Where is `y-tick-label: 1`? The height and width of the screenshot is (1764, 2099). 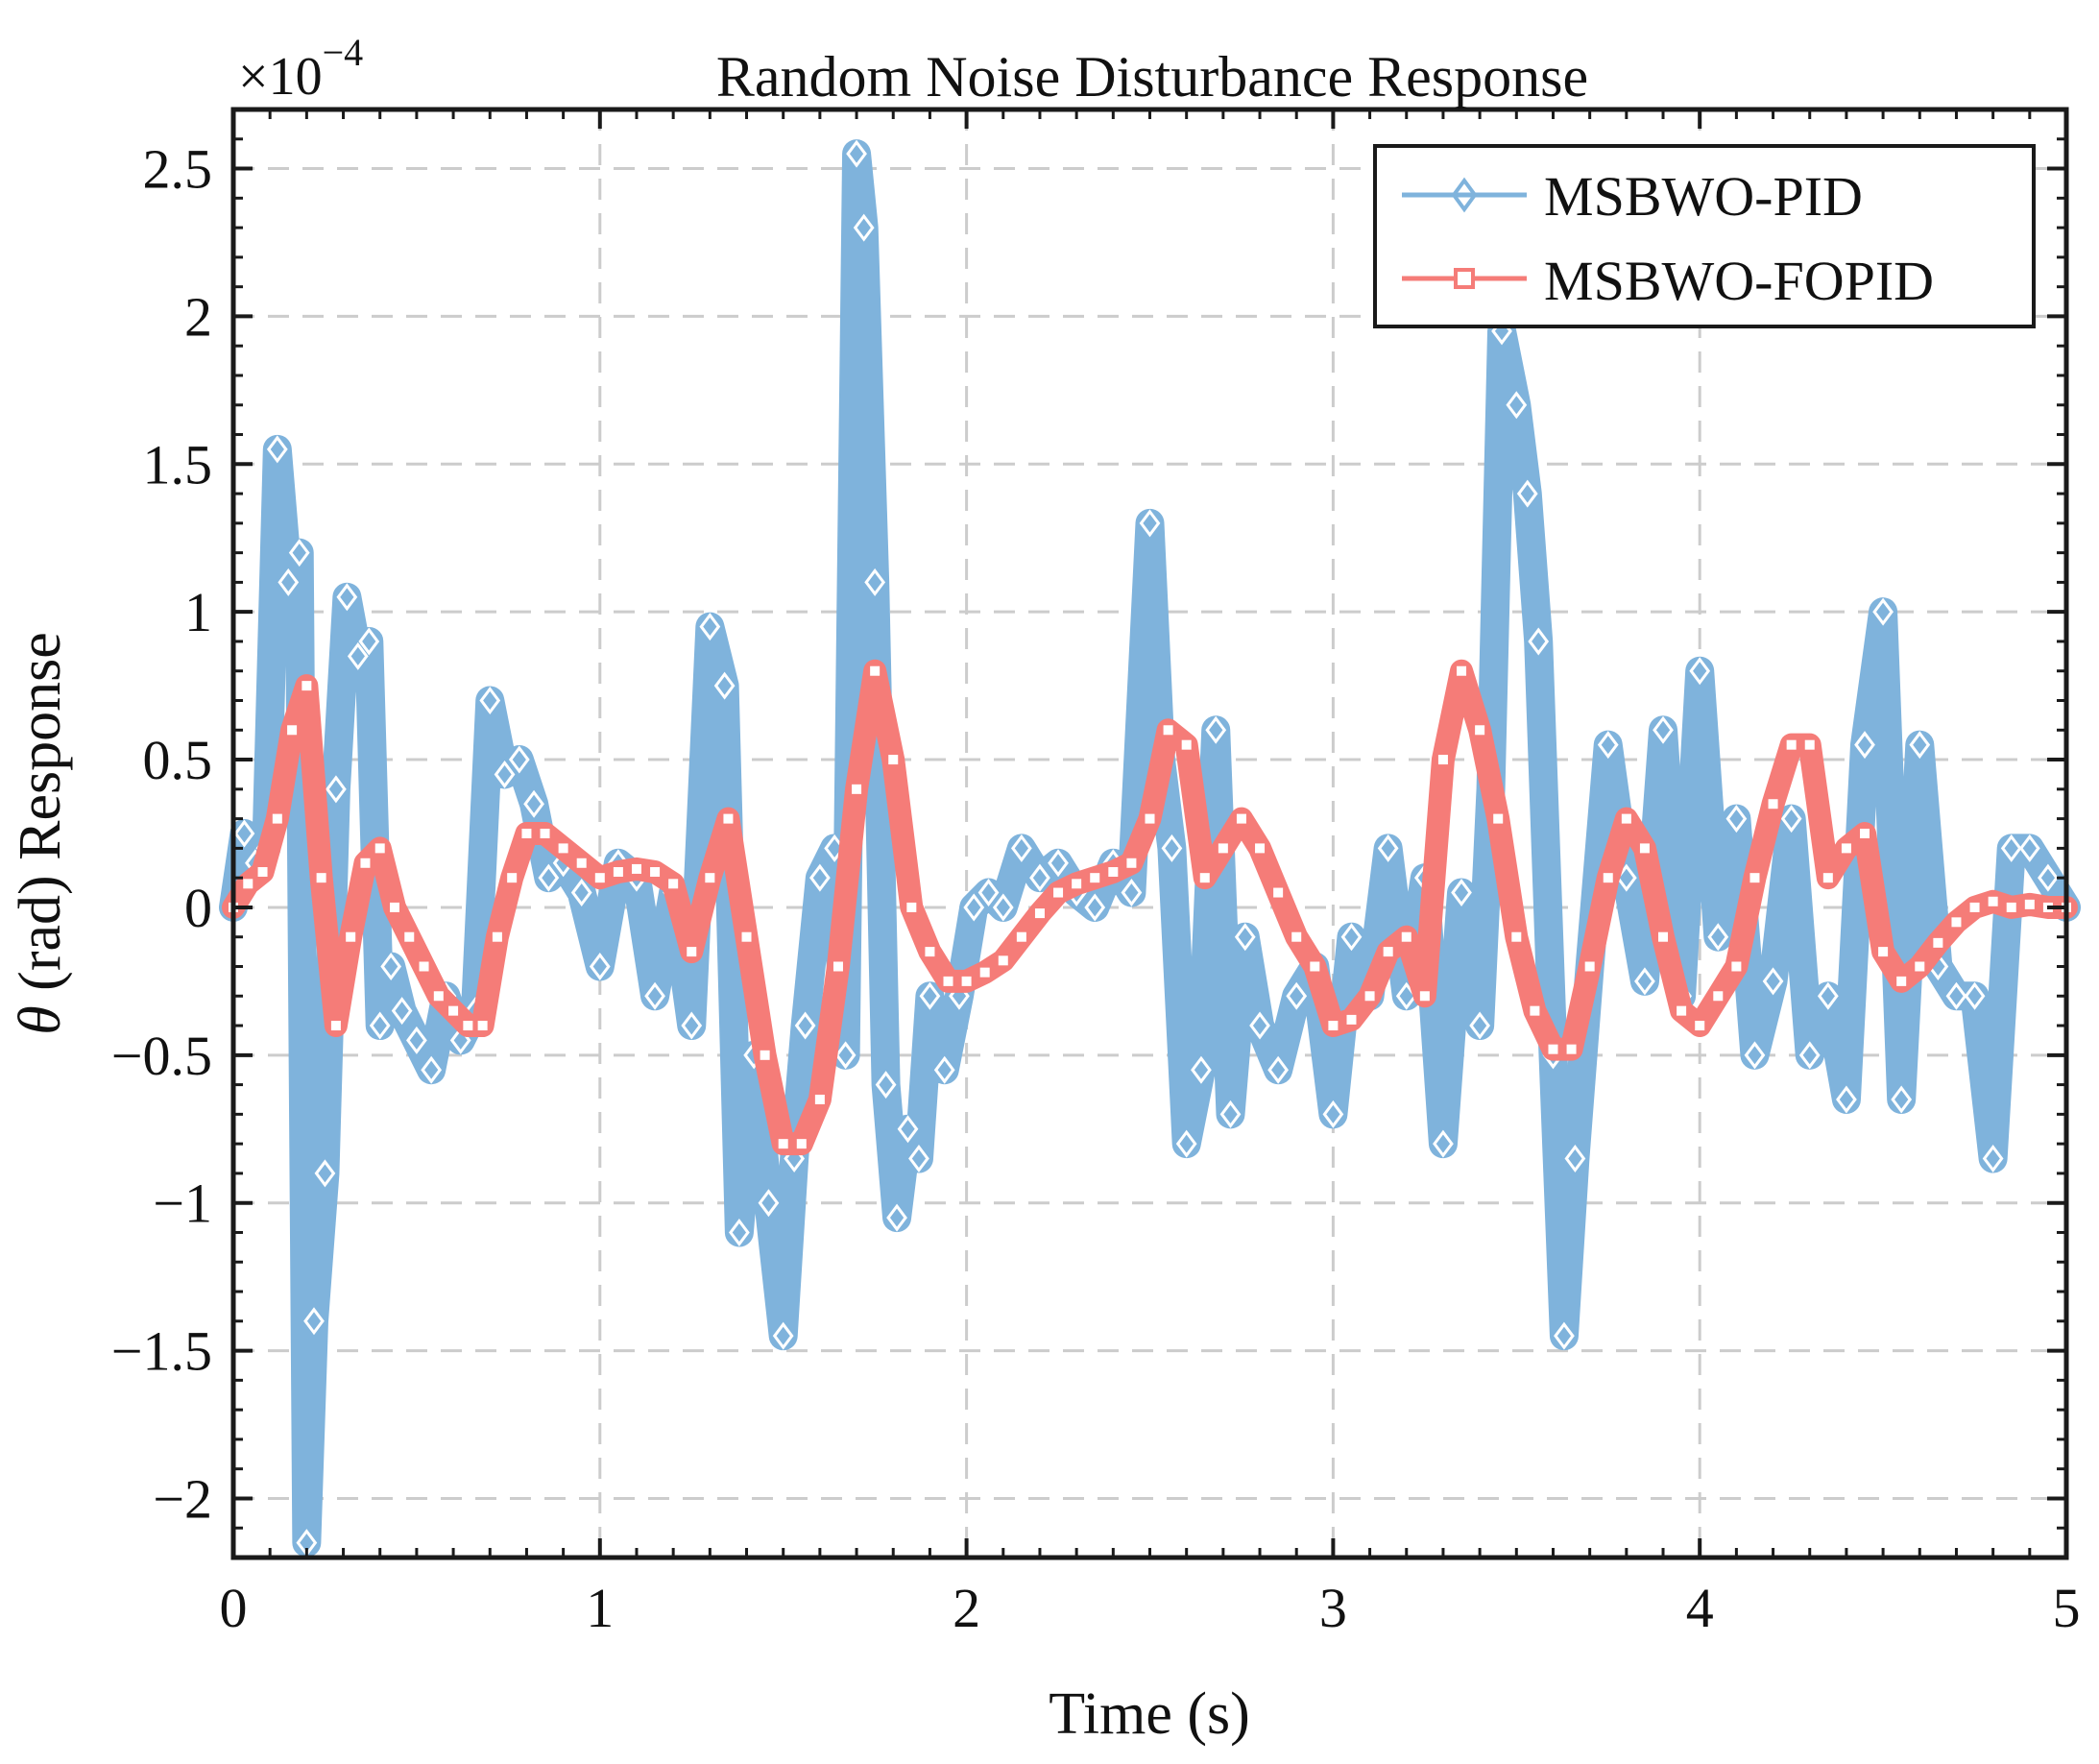
y-tick-label: 1 is located at coordinates (198, 612).